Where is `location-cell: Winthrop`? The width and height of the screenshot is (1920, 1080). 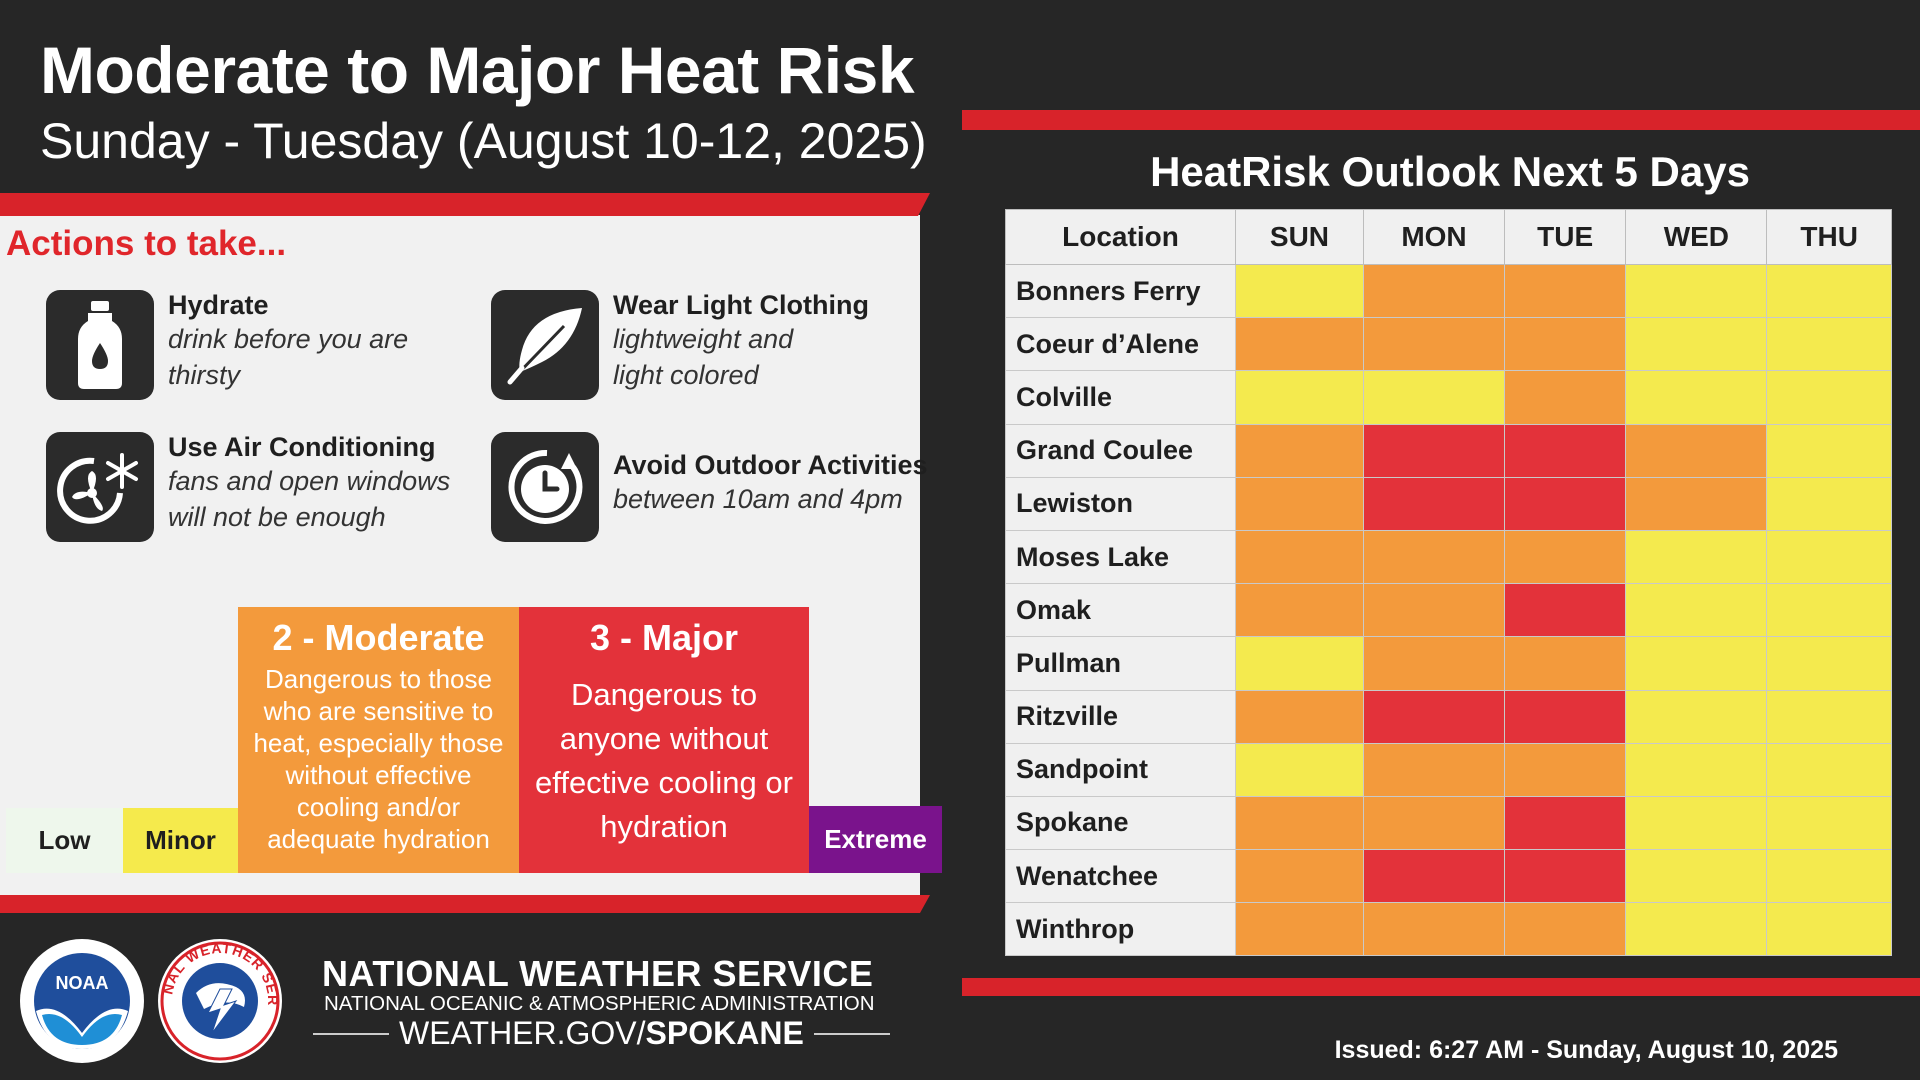 location-cell: Winthrop is located at coordinates (1120, 929).